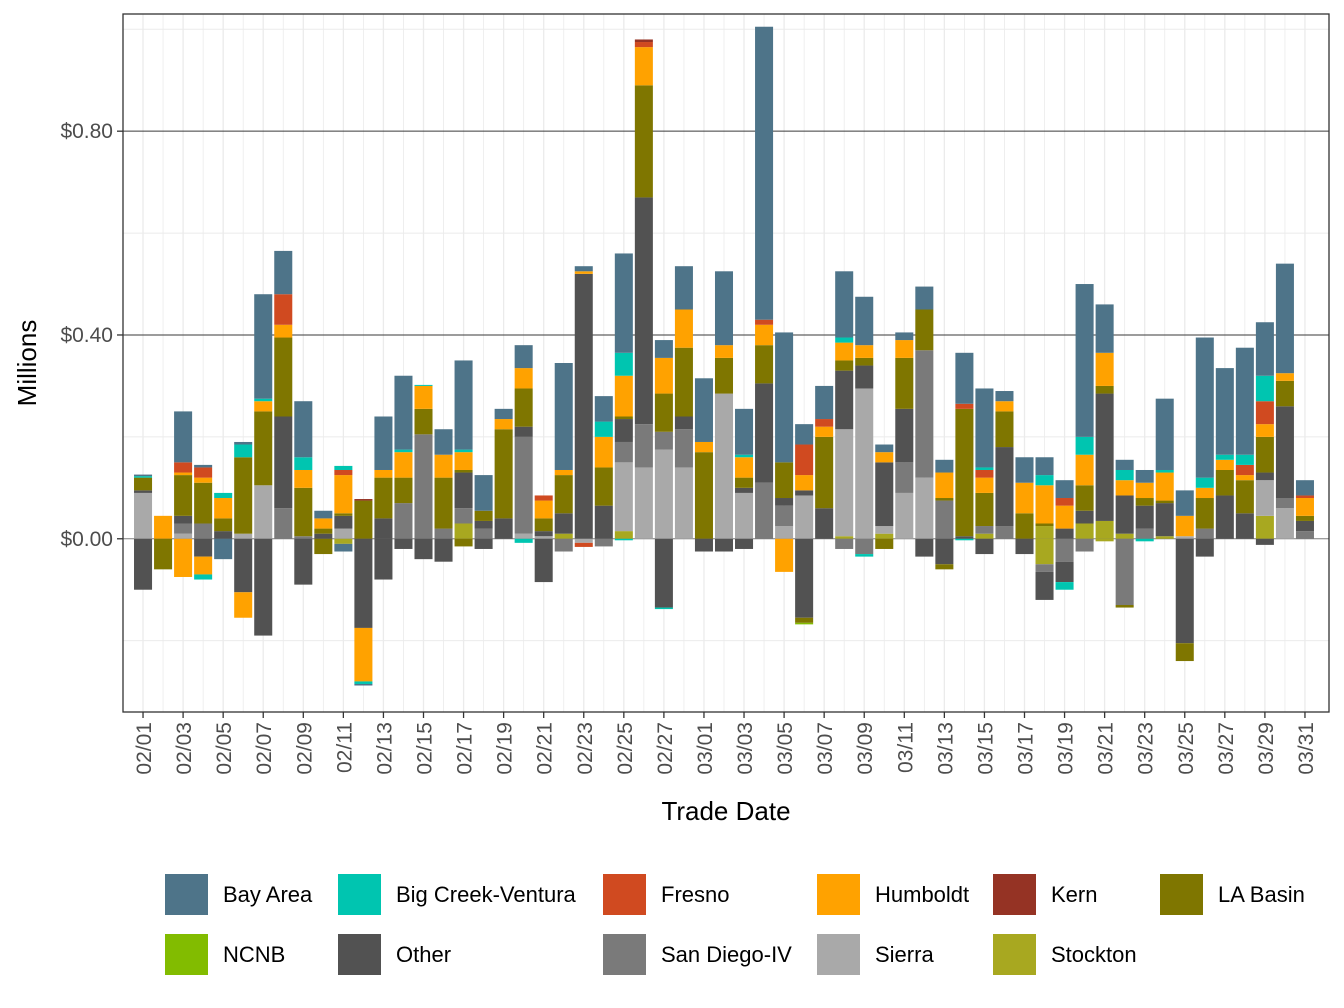 Image resolution: width=1344 pixels, height=1008 pixels. What do you see at coordinates (1306, 748) in the screenshot?
I see `x-tick-label: 03/31` at bounding box center [1306, 748].